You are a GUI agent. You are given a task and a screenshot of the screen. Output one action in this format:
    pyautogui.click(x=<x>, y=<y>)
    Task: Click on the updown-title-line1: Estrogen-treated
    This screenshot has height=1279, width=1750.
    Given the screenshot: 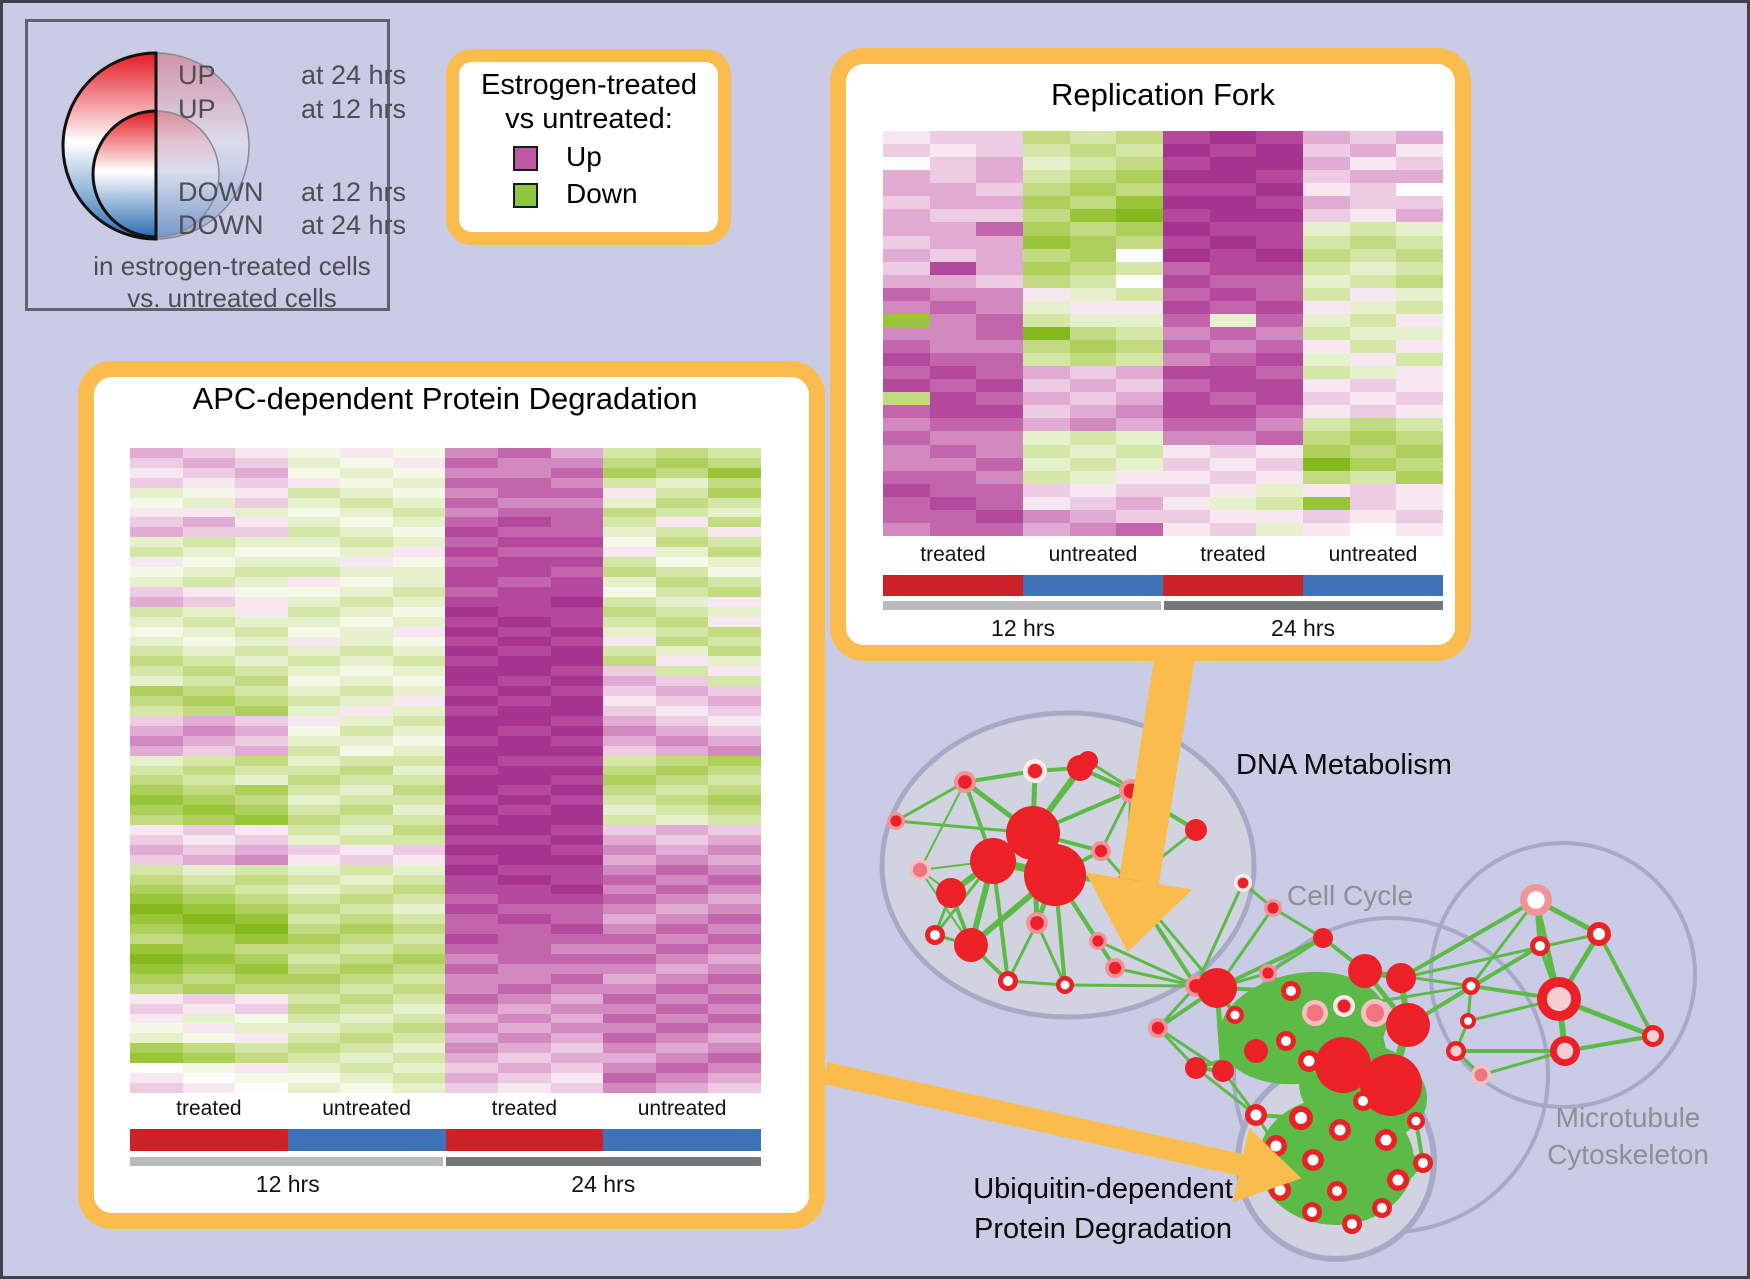 What is the action you would take?
    pyautogui.click(x=588, y=85)
    